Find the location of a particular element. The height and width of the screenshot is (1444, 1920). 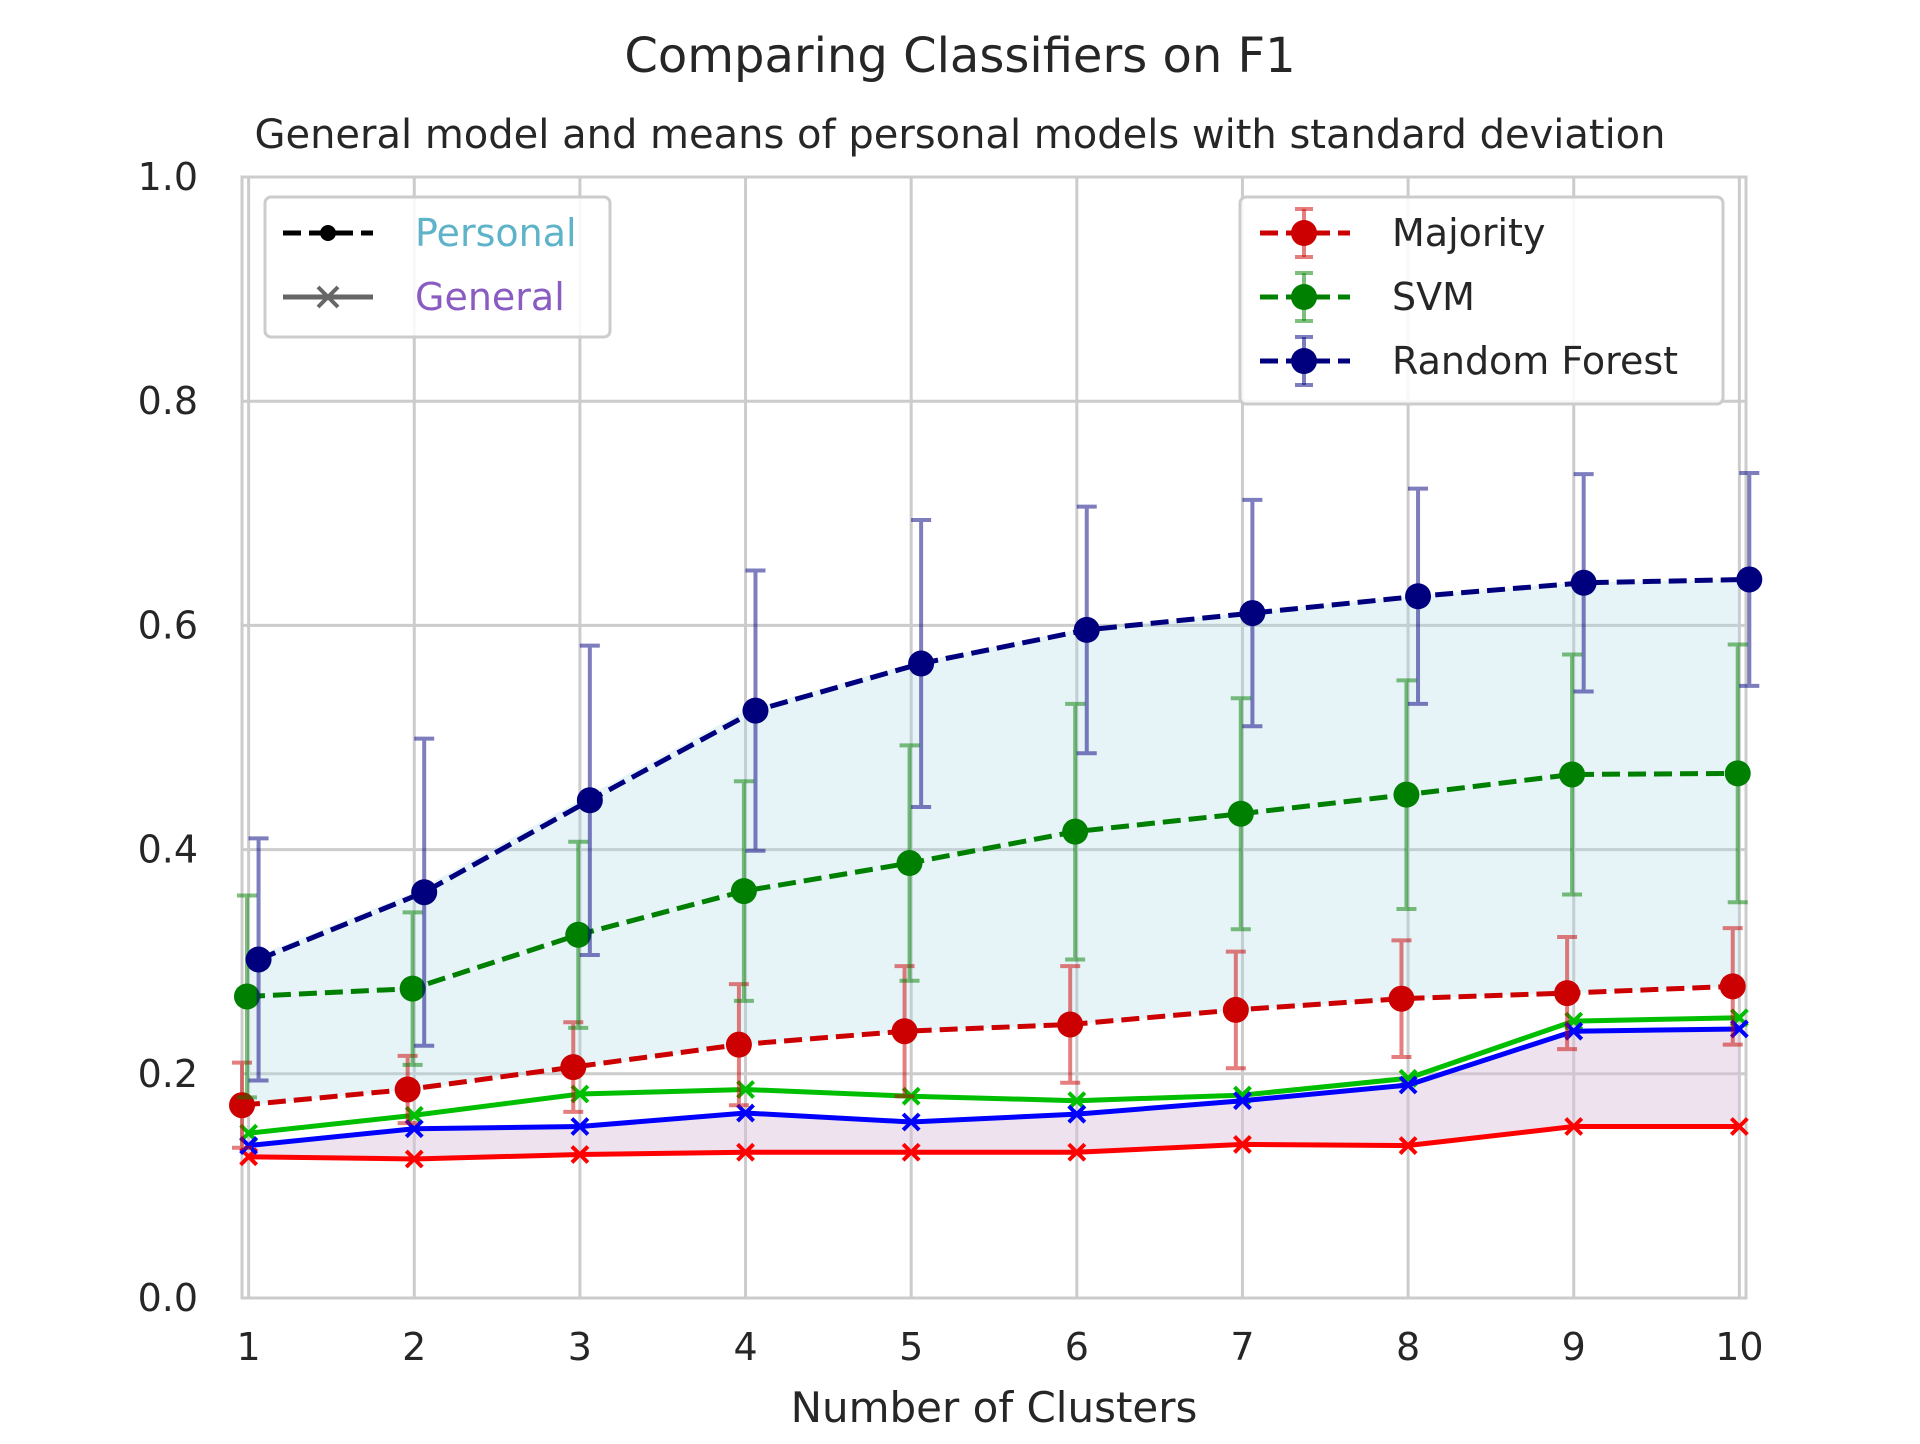

legend-personal-label: Personal is located at coordinates (496, 233).